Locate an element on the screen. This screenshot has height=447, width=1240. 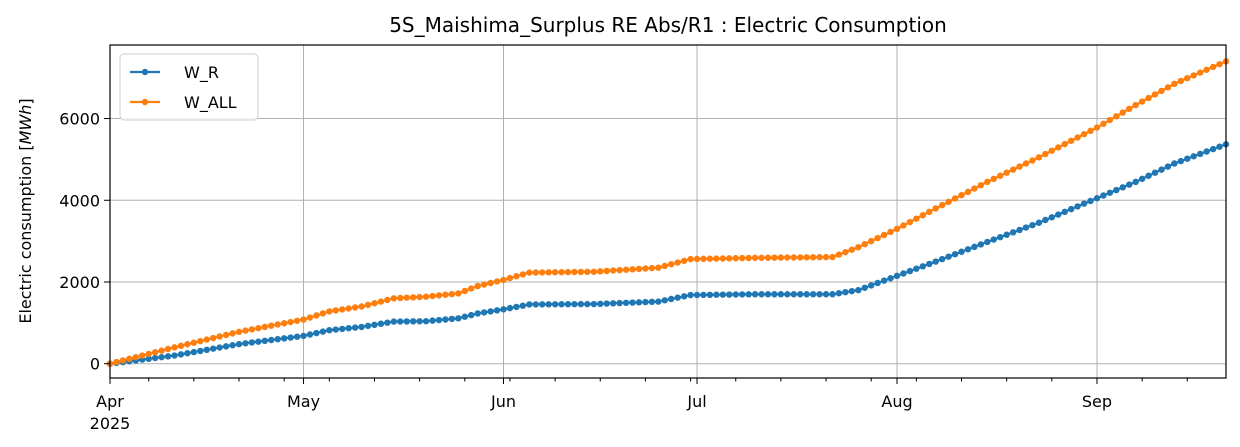
x-tick-label: May is located at coordinates (303, 401).